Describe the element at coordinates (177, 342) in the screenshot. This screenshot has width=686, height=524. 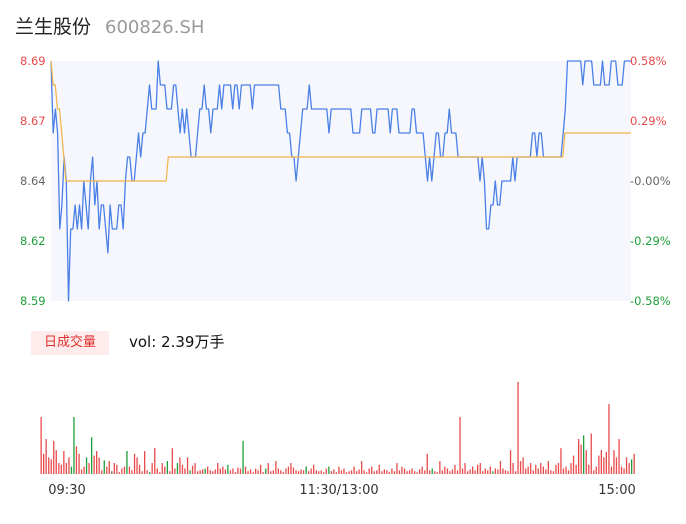
I see `volume-label: vol: 2.39万手` at that location.